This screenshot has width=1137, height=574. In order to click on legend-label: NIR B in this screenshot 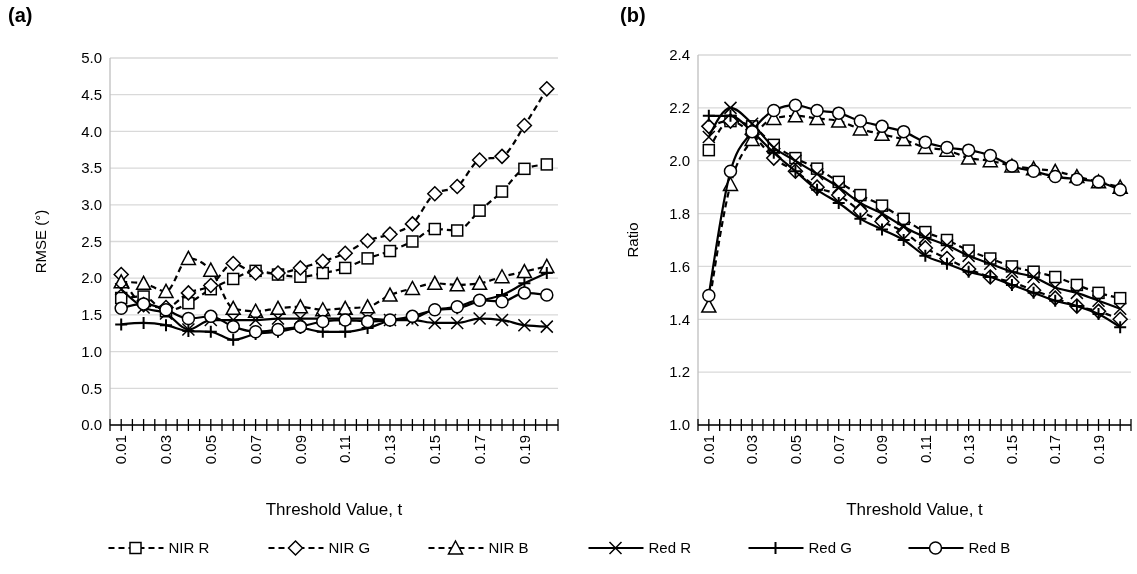, I will do `click(508, 548)`.